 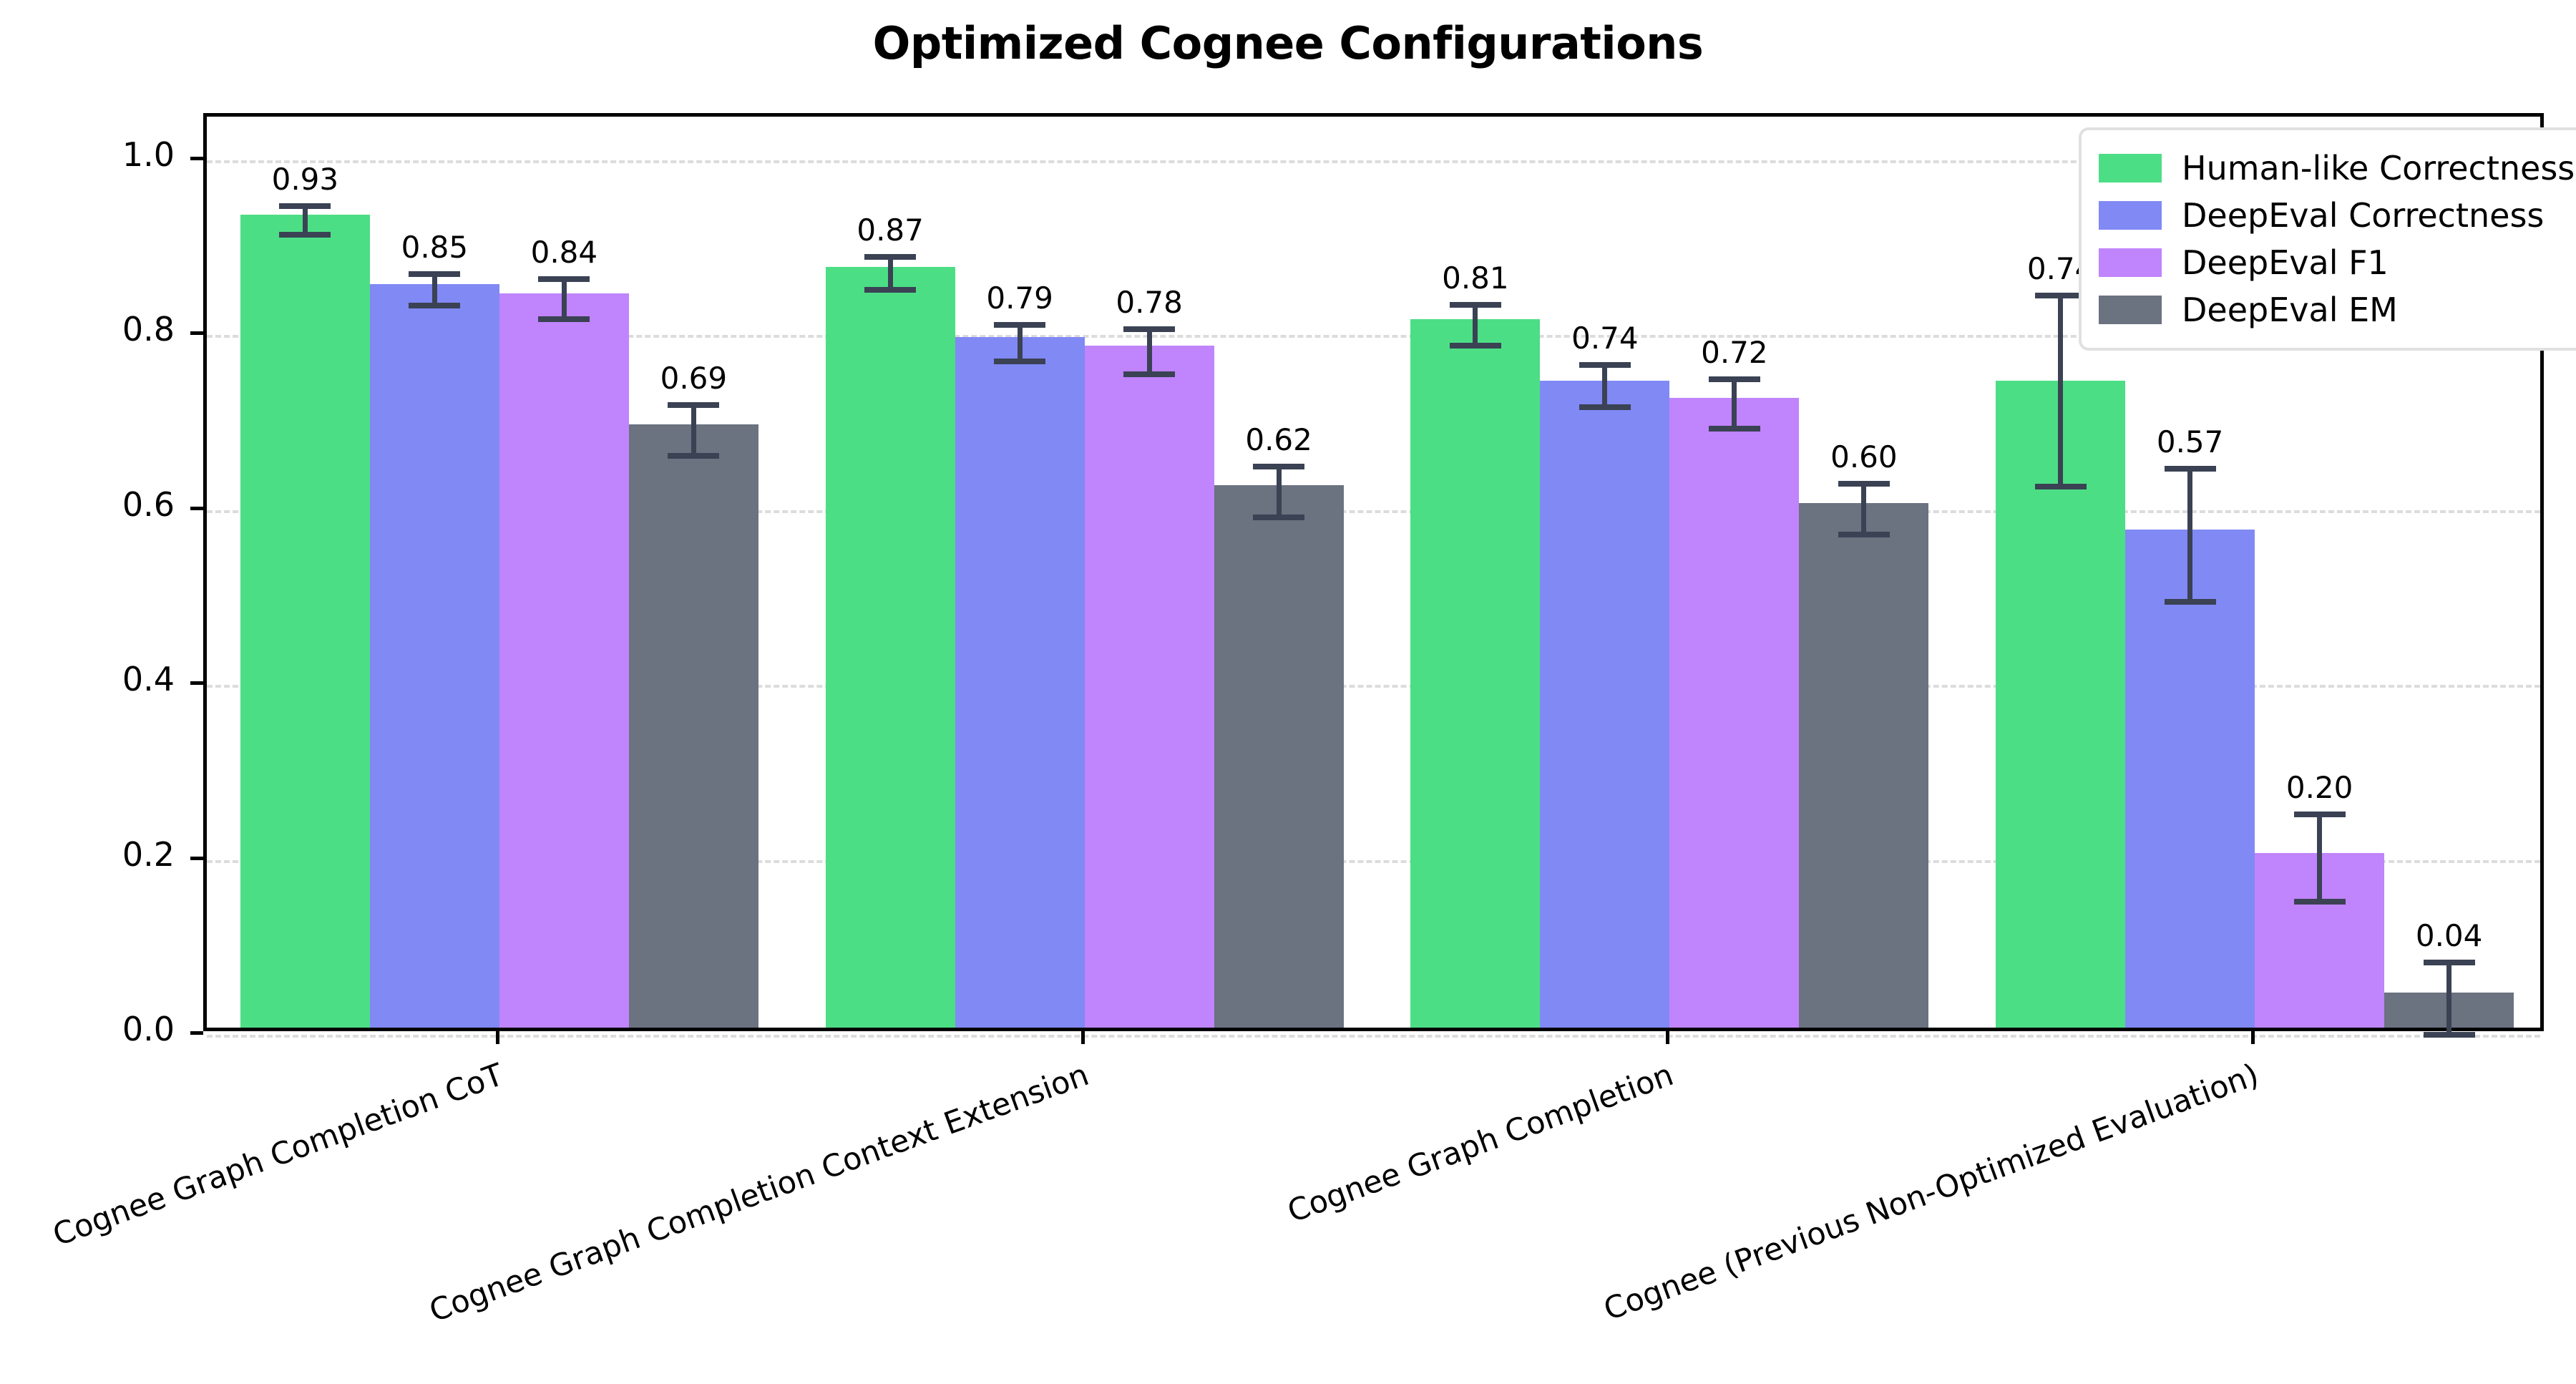 I want to click on bar-value-label: 0.20, so click(x=2319, y=788).